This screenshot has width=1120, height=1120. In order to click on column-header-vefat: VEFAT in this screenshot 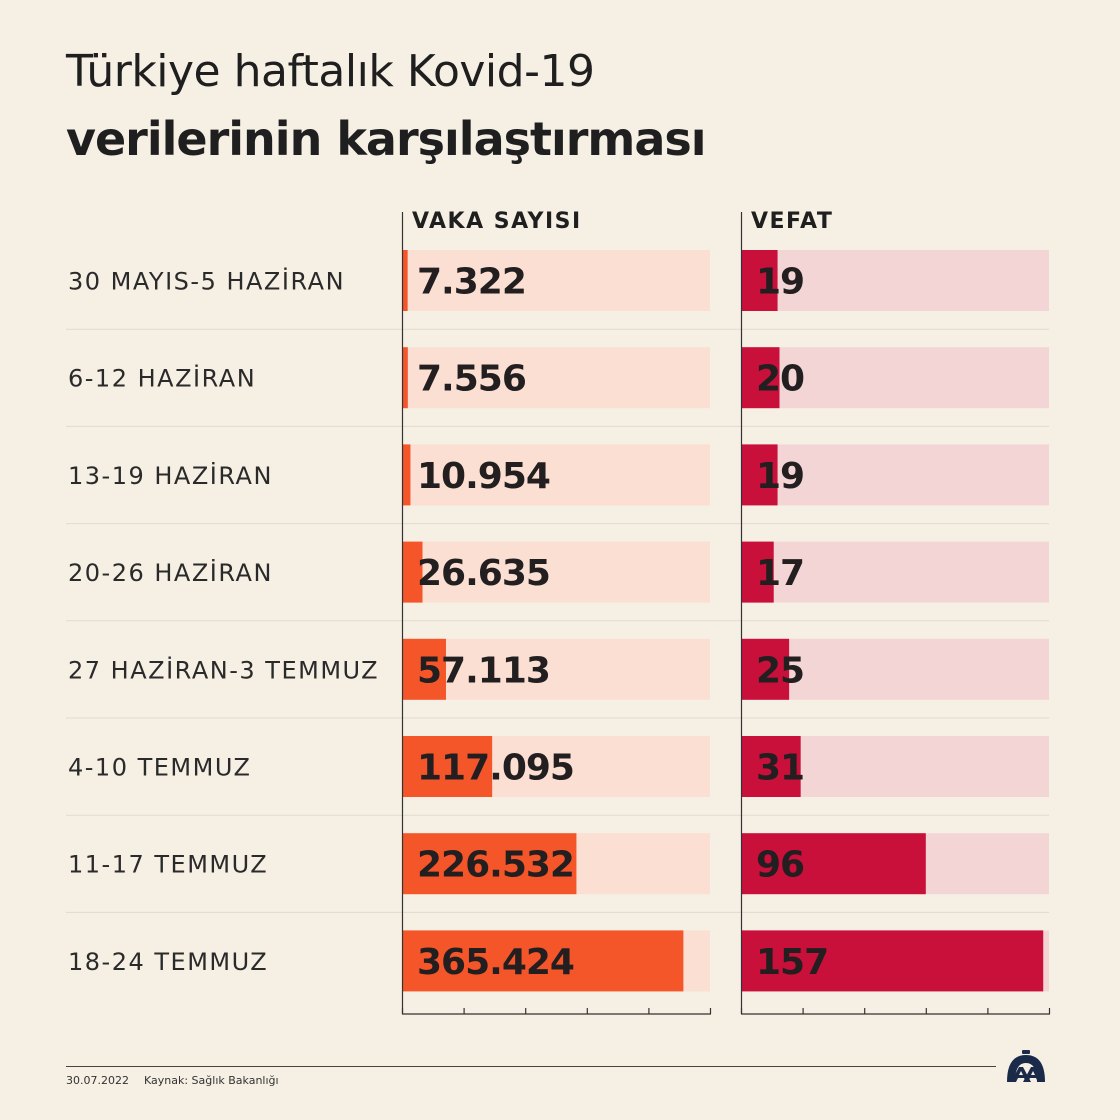, I will do `click(792, 221)`.